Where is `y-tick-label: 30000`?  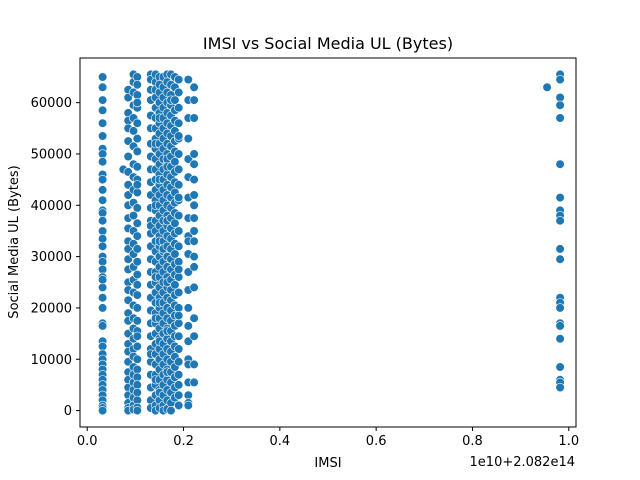
y-tick-label: 30000 is located at coordinates (51, 257).